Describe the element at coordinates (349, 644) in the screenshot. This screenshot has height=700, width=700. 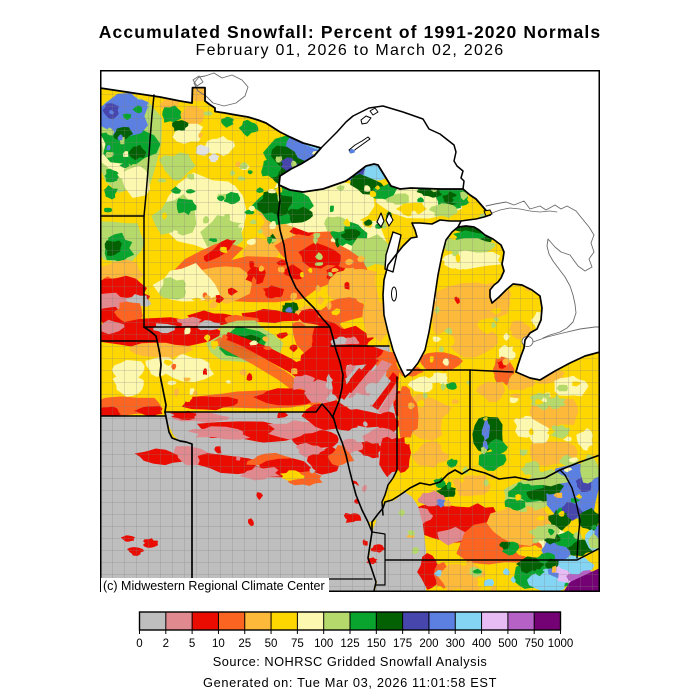
I see `svg-text: 125` at that location.